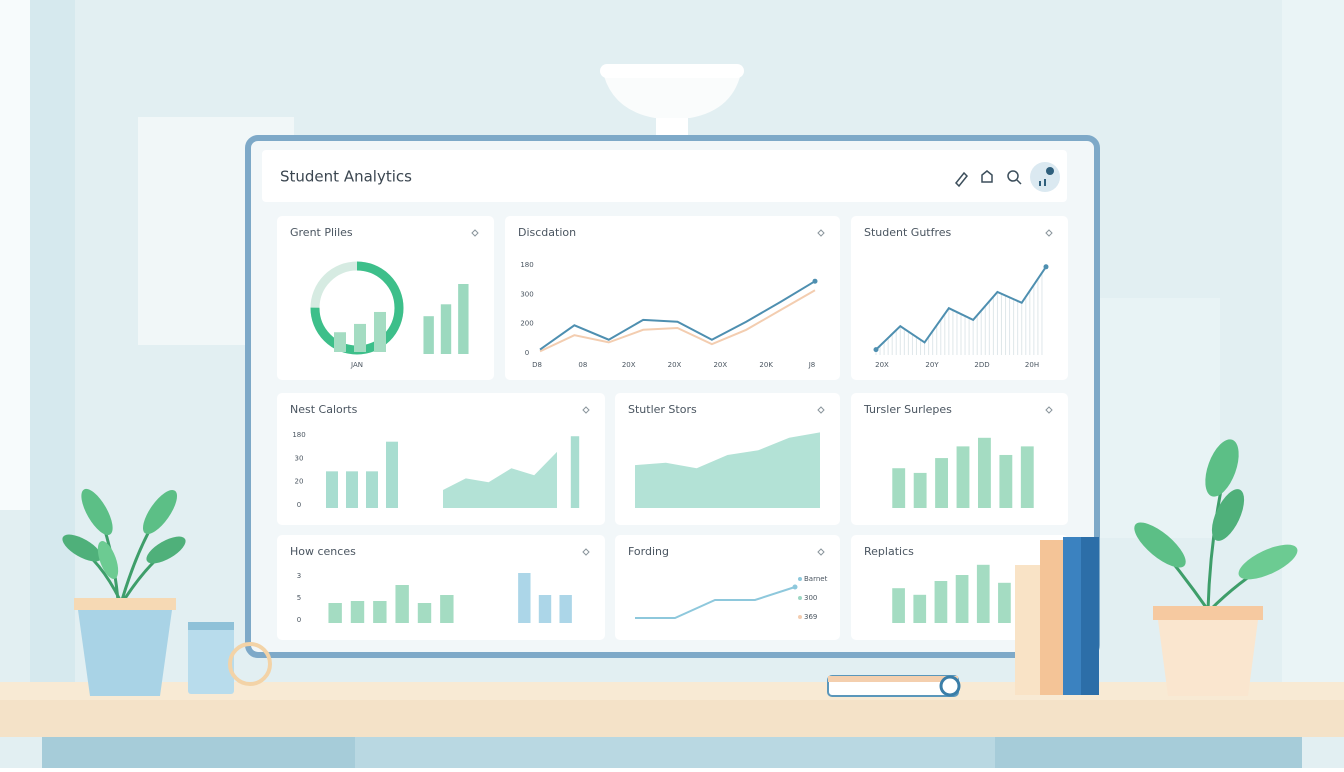 This screenshot has width=1344, height=772. Describe the element at coordinates (1042, 182) in the screenshot. I see `avatar-mark` at that location.